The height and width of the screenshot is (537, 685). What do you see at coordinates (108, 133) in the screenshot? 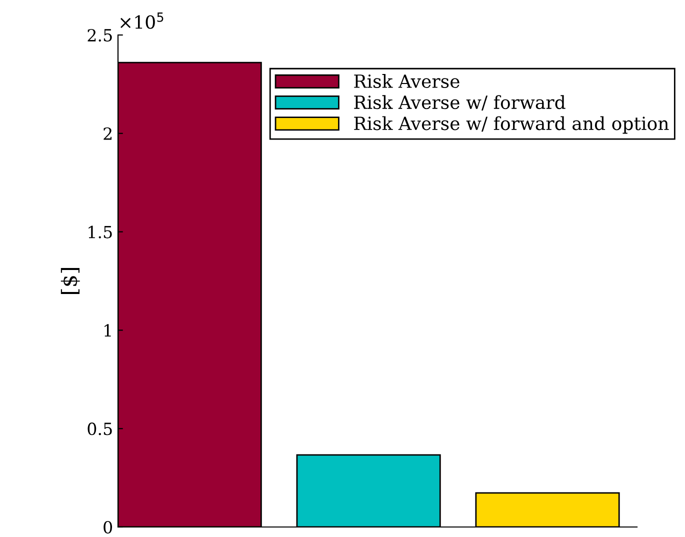
I see `y-tick-label: 2` at bounding box center [108, 133].